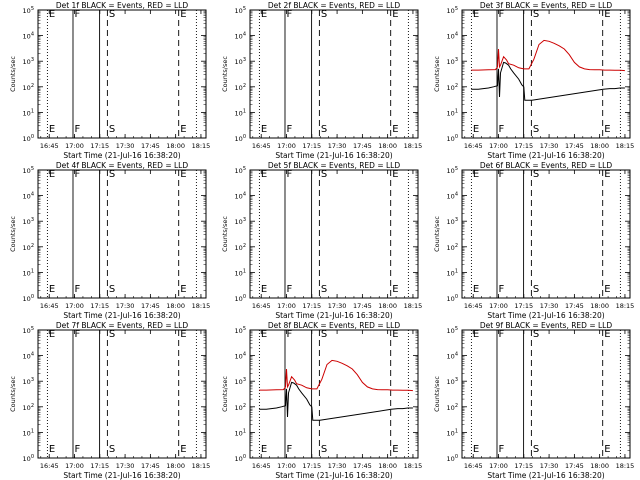 This screenshot has width=640, height=480. I want to click on panel-title: Det 5f BLACK = Events, RED = LLD, so click(334, 165).